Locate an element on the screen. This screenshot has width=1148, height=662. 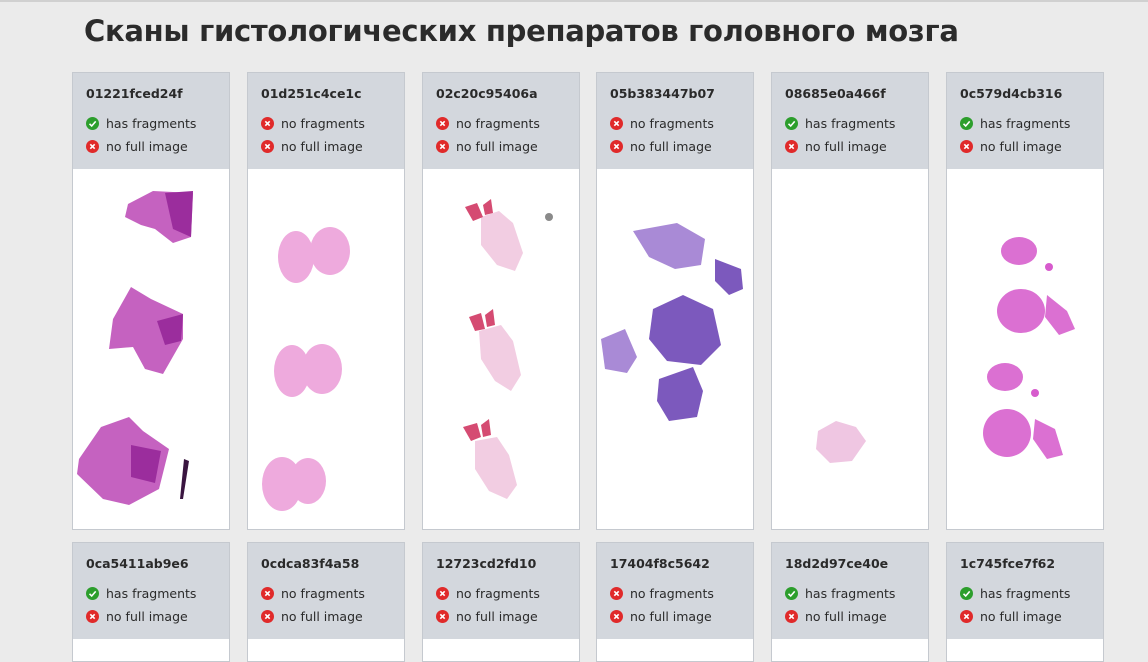
card-header: 0cdca83f4a58 no fragments no full image is located at coordinates (326, 591).